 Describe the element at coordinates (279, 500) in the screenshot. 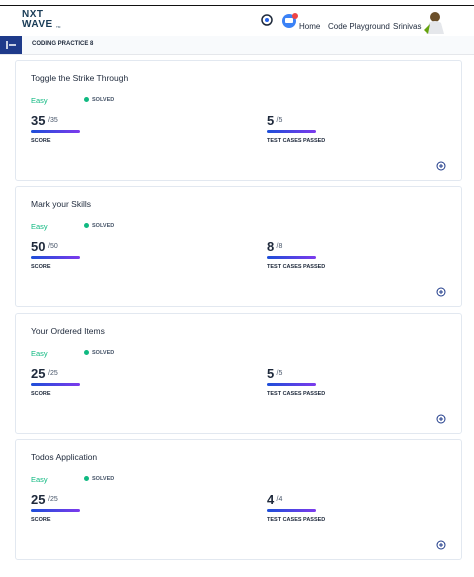

I see `tests-total: /4` at that location.